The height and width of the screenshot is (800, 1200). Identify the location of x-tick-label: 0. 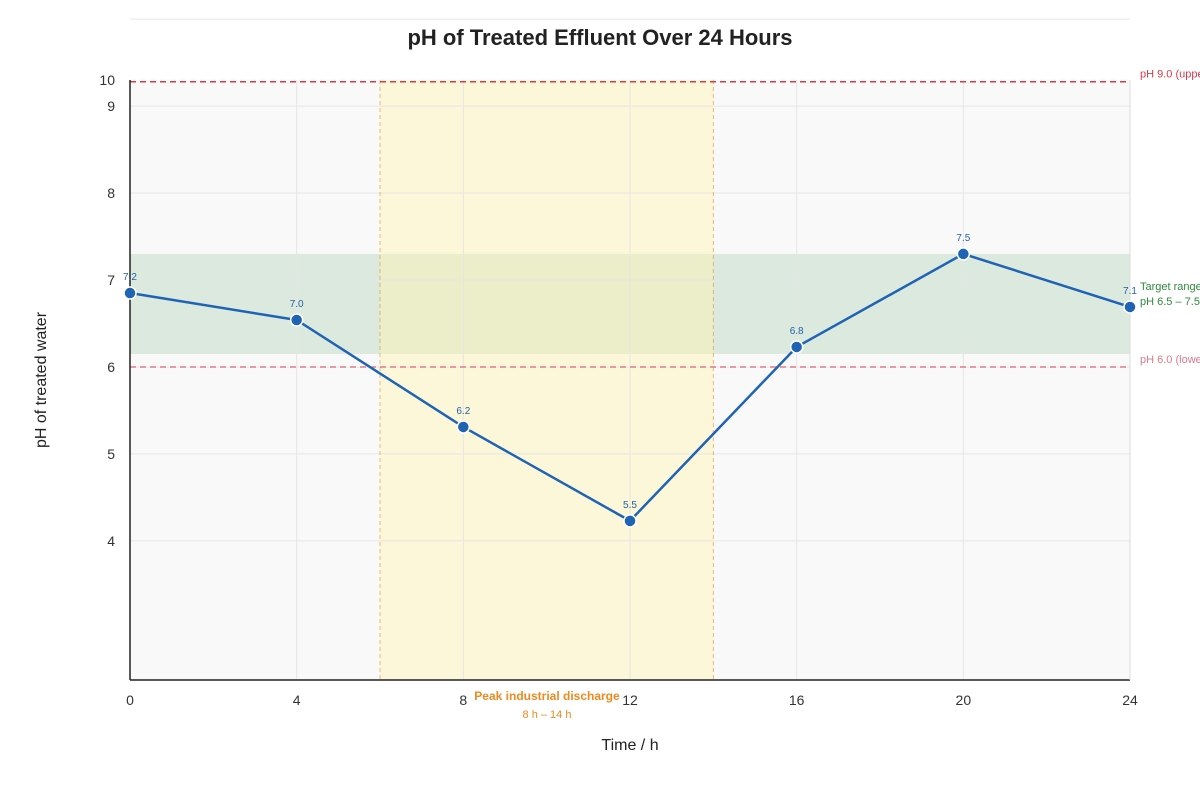
(130, 700).